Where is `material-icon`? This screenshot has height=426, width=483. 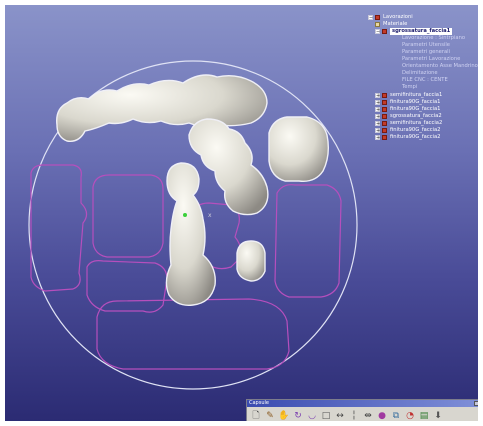 material-icon is located at coordinates (377, 24).